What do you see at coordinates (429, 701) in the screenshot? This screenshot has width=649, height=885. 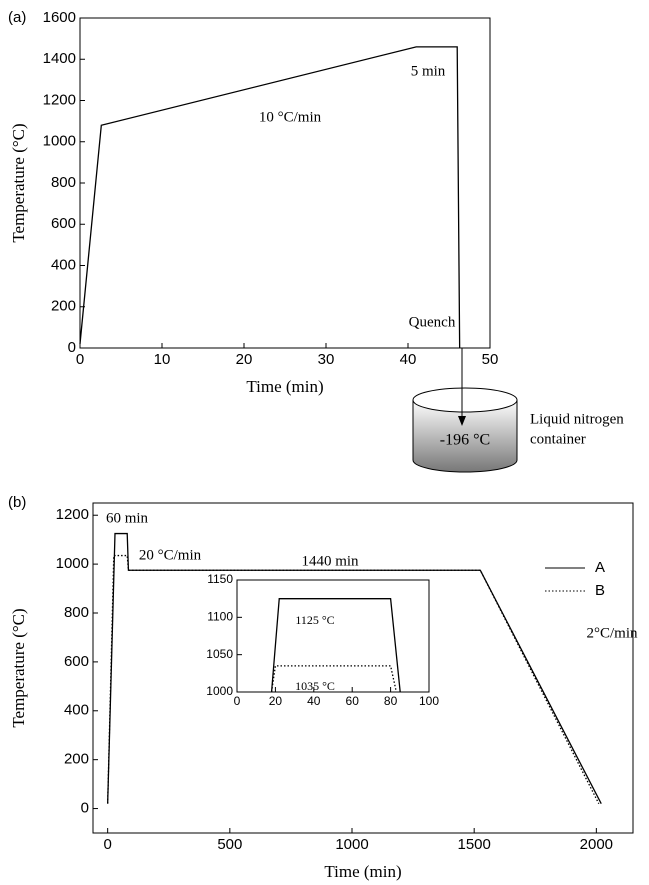 I see `x-tick-label: 100` at bounding box center [429, 701].